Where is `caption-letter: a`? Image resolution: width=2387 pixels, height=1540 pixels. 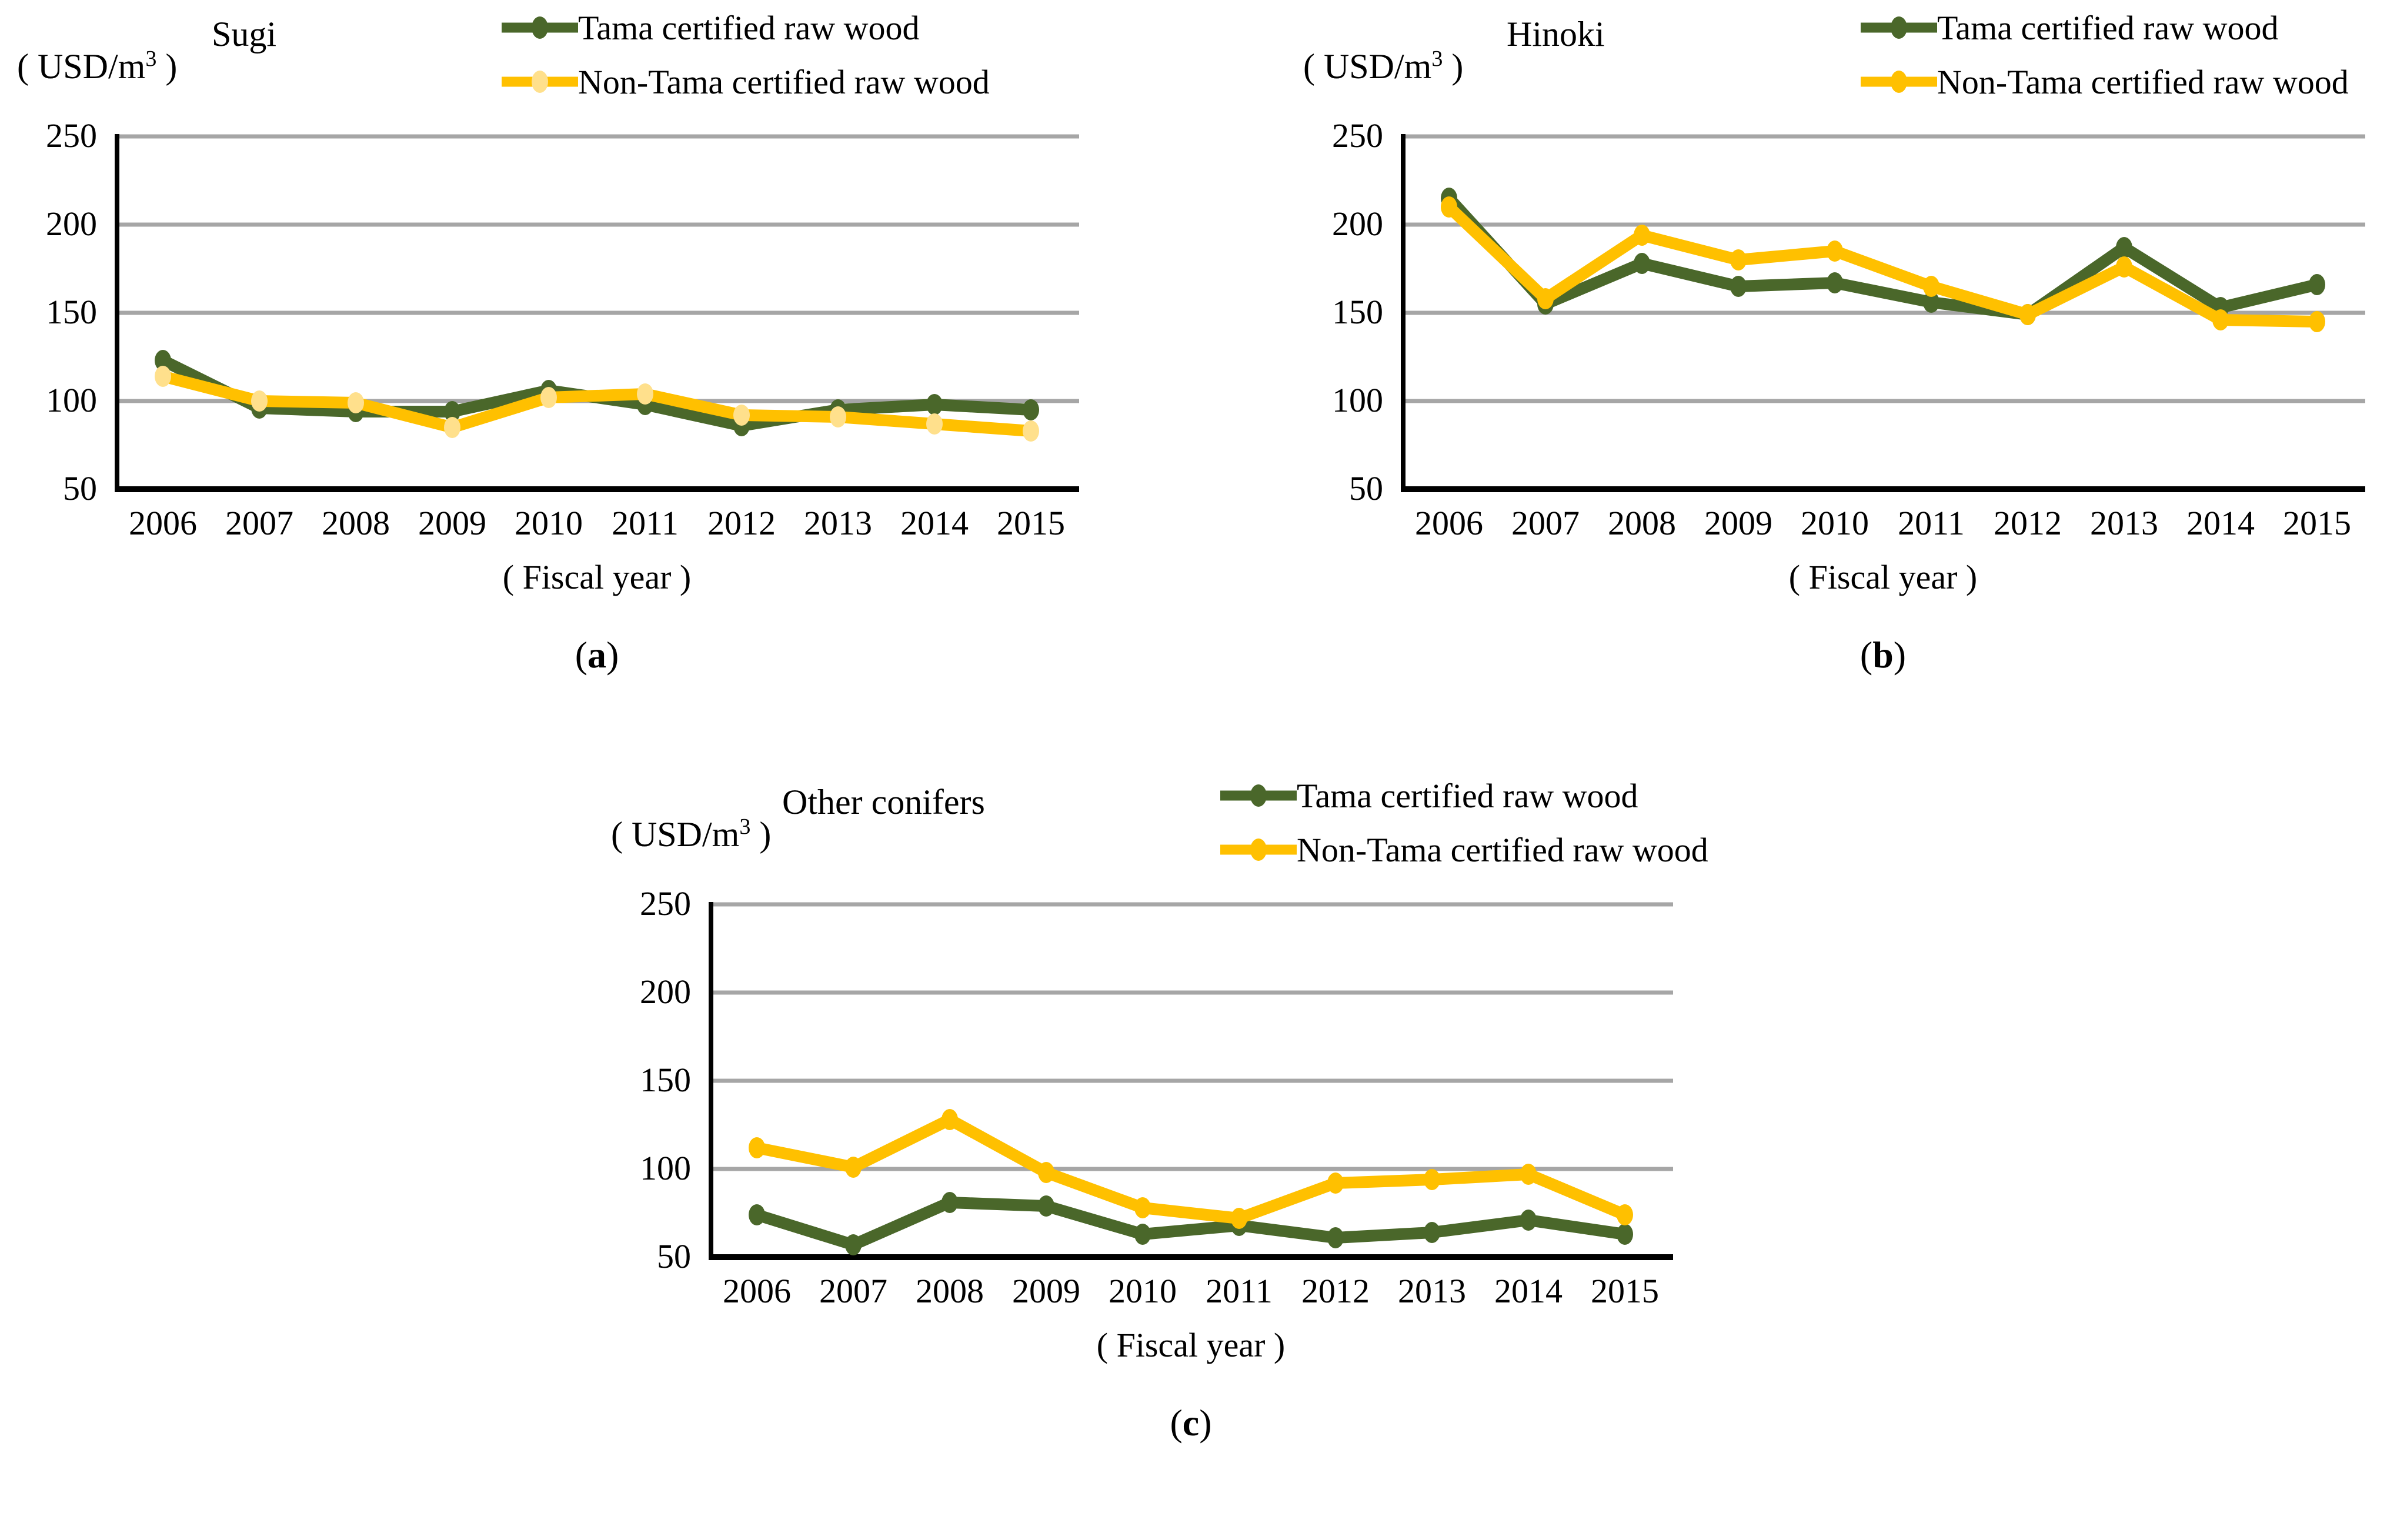 caption-letter: a is located at coordinates (596, 655).